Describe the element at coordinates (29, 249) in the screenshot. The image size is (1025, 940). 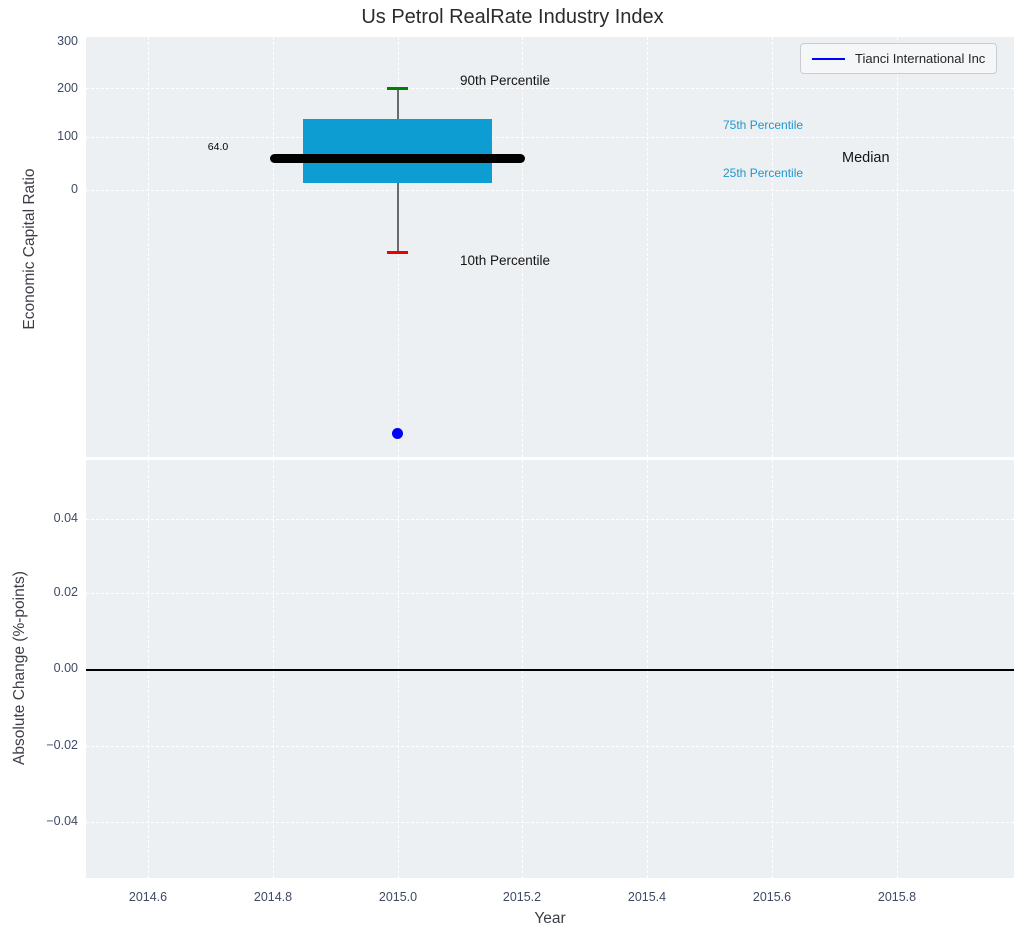
I see `top-y-axis-label: Economic Capital Ratio` at that location.